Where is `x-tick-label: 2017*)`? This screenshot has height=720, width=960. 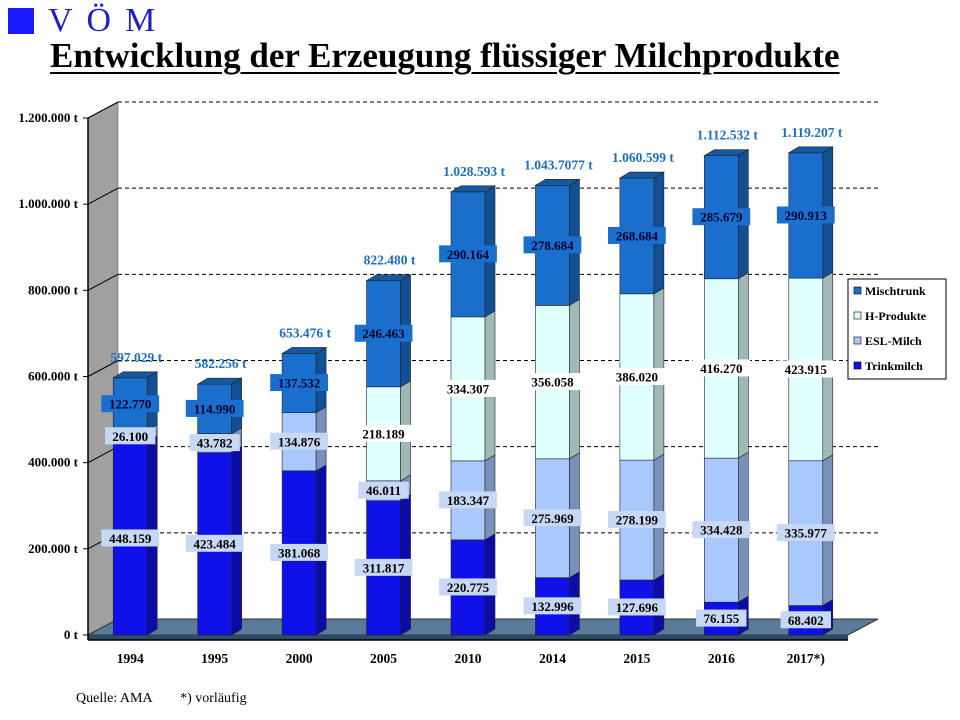 x-tick-label: 2017*) is located at coordinates (806, 658).